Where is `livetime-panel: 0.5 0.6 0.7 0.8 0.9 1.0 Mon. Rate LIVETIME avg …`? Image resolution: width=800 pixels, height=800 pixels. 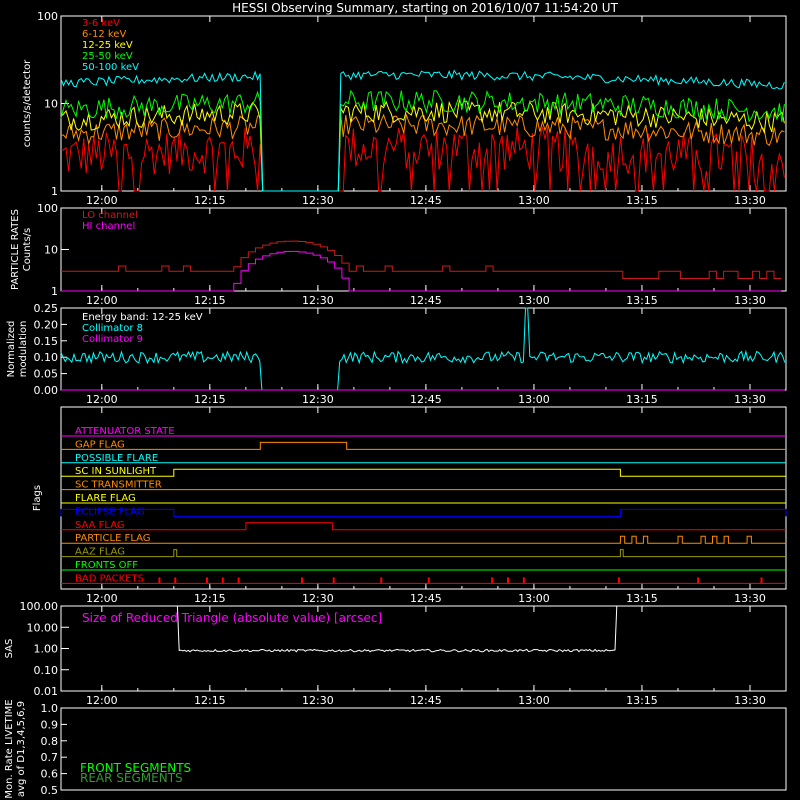 livetime-panel: 0.5 0.6 0.7 0.8 0.9 1.0 Mon. Rate LIVETIME avg … is located at coordinates (395, 749).